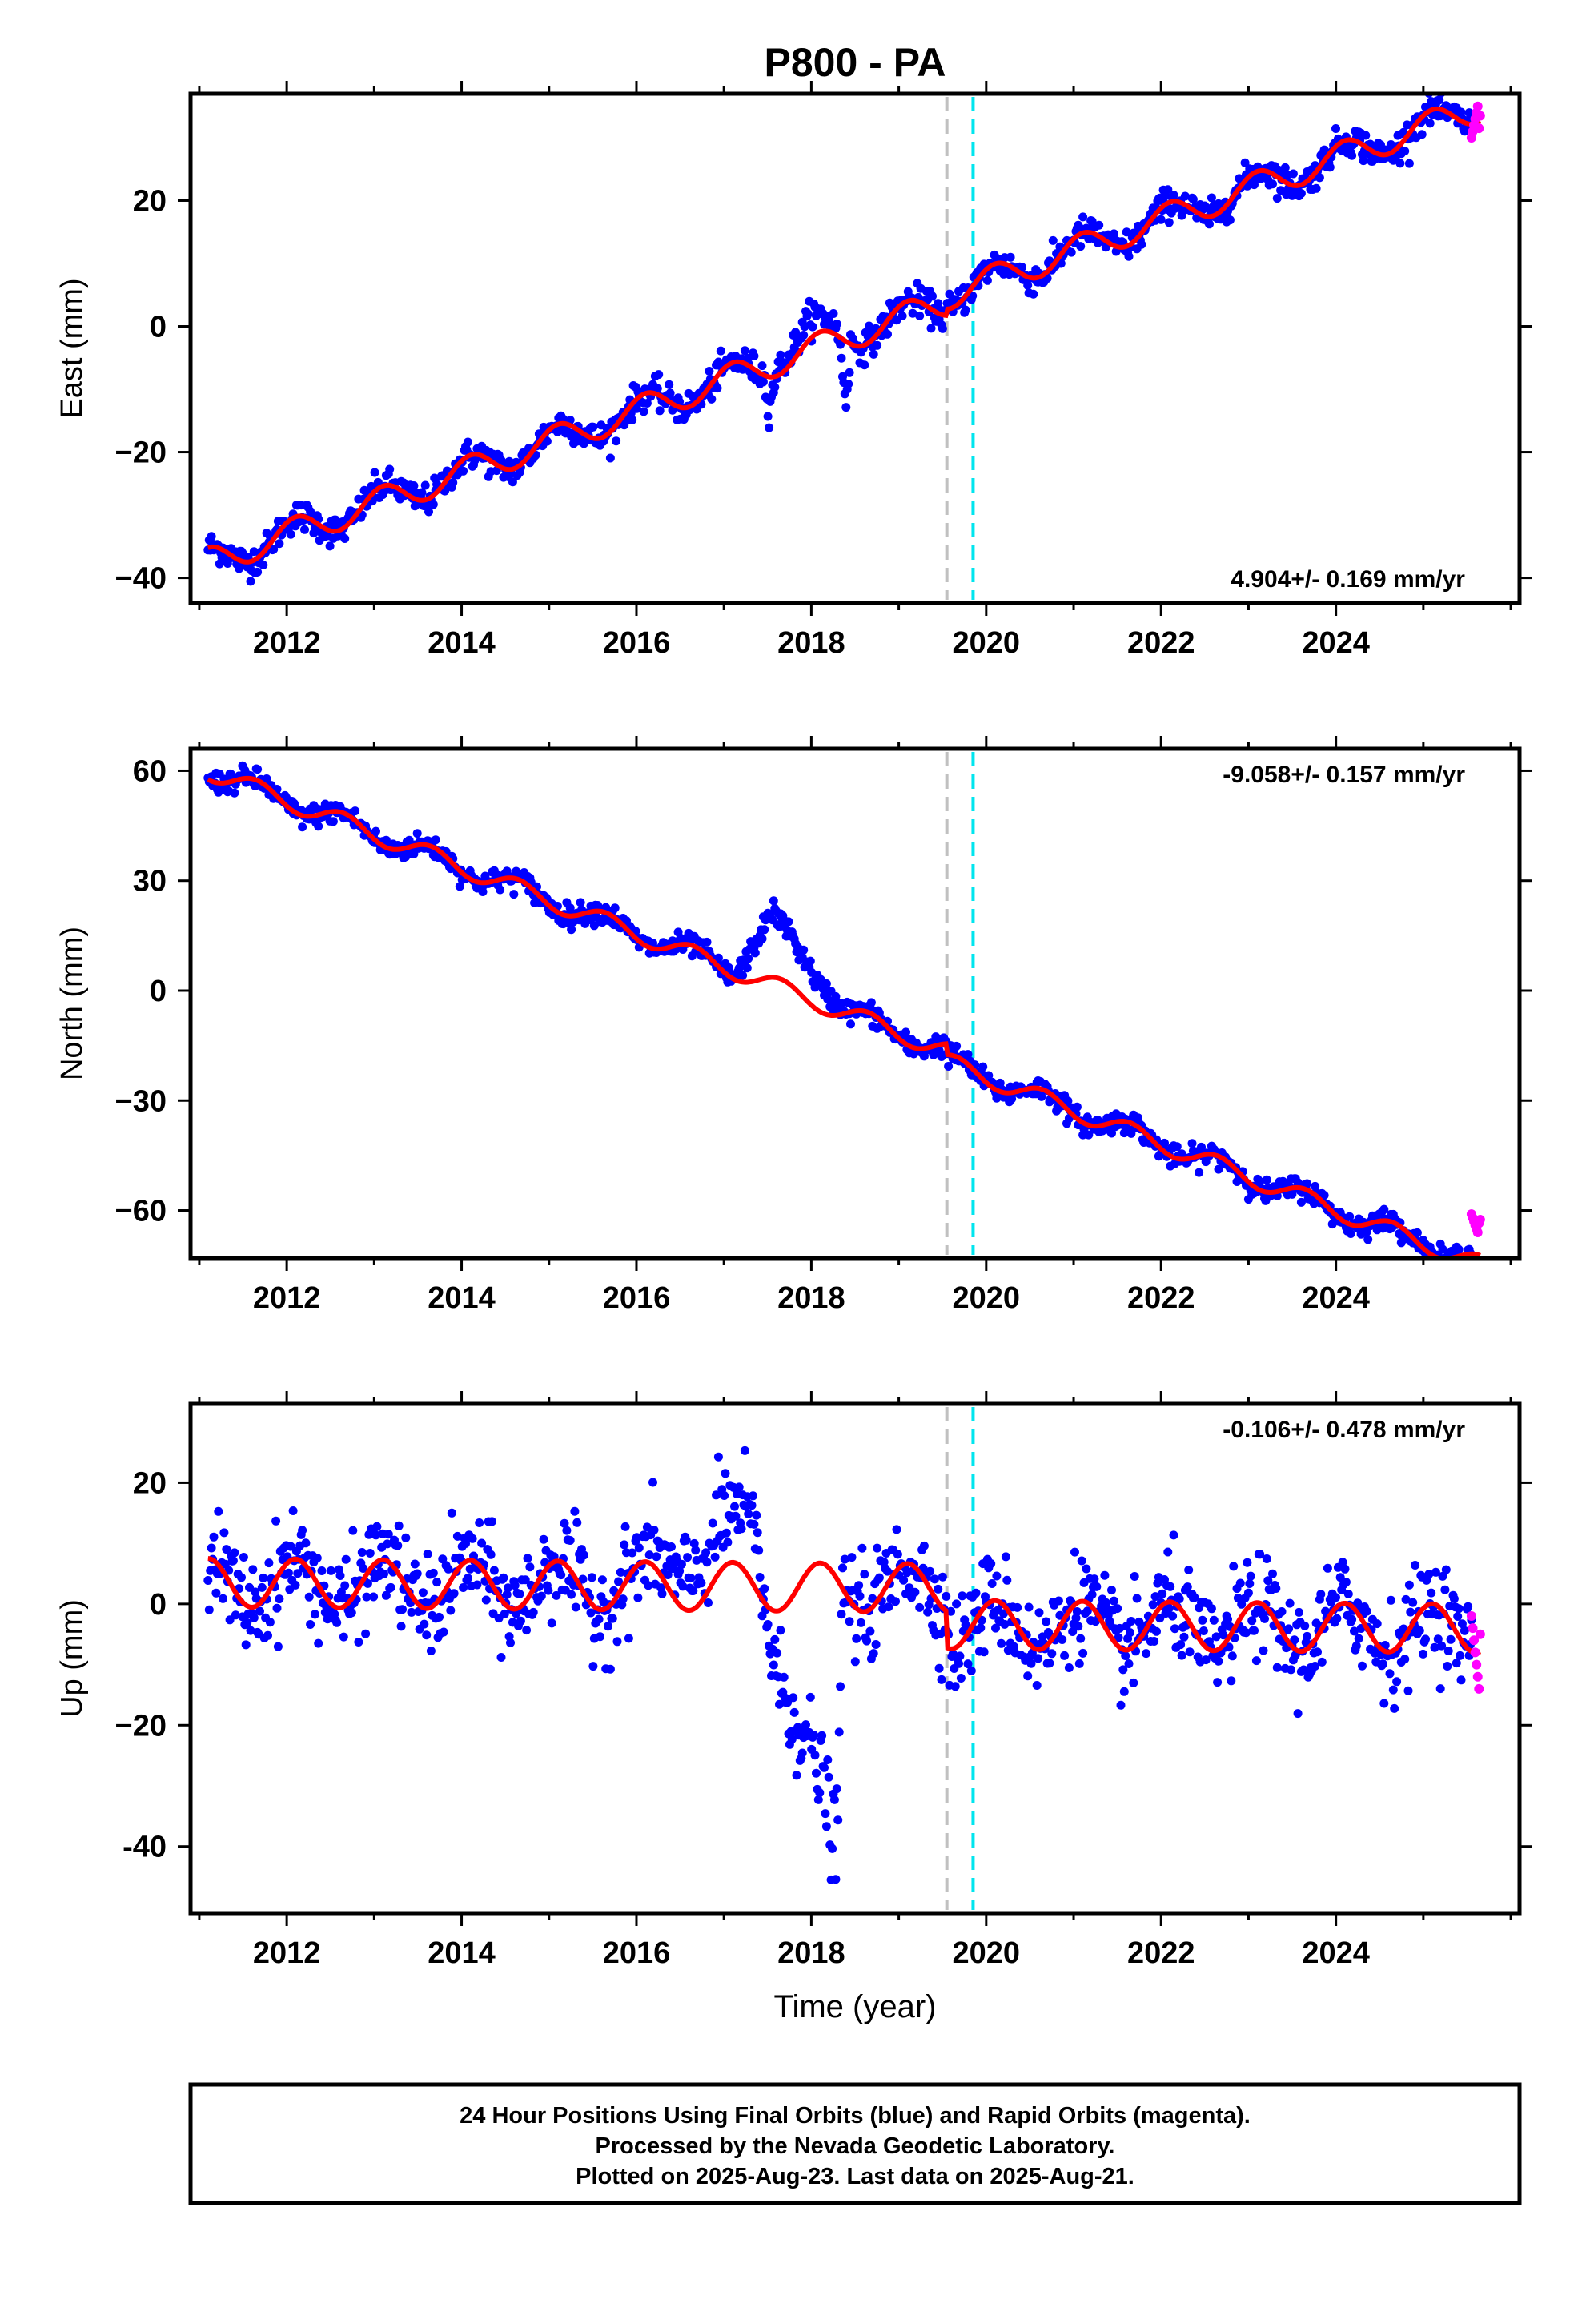 Image resolution: width=1582 pixels, height=2324 pixels. Describe the element at coordinates (987, 1953) in the screenshot. I see `x-tick-label: 2020` at that location.